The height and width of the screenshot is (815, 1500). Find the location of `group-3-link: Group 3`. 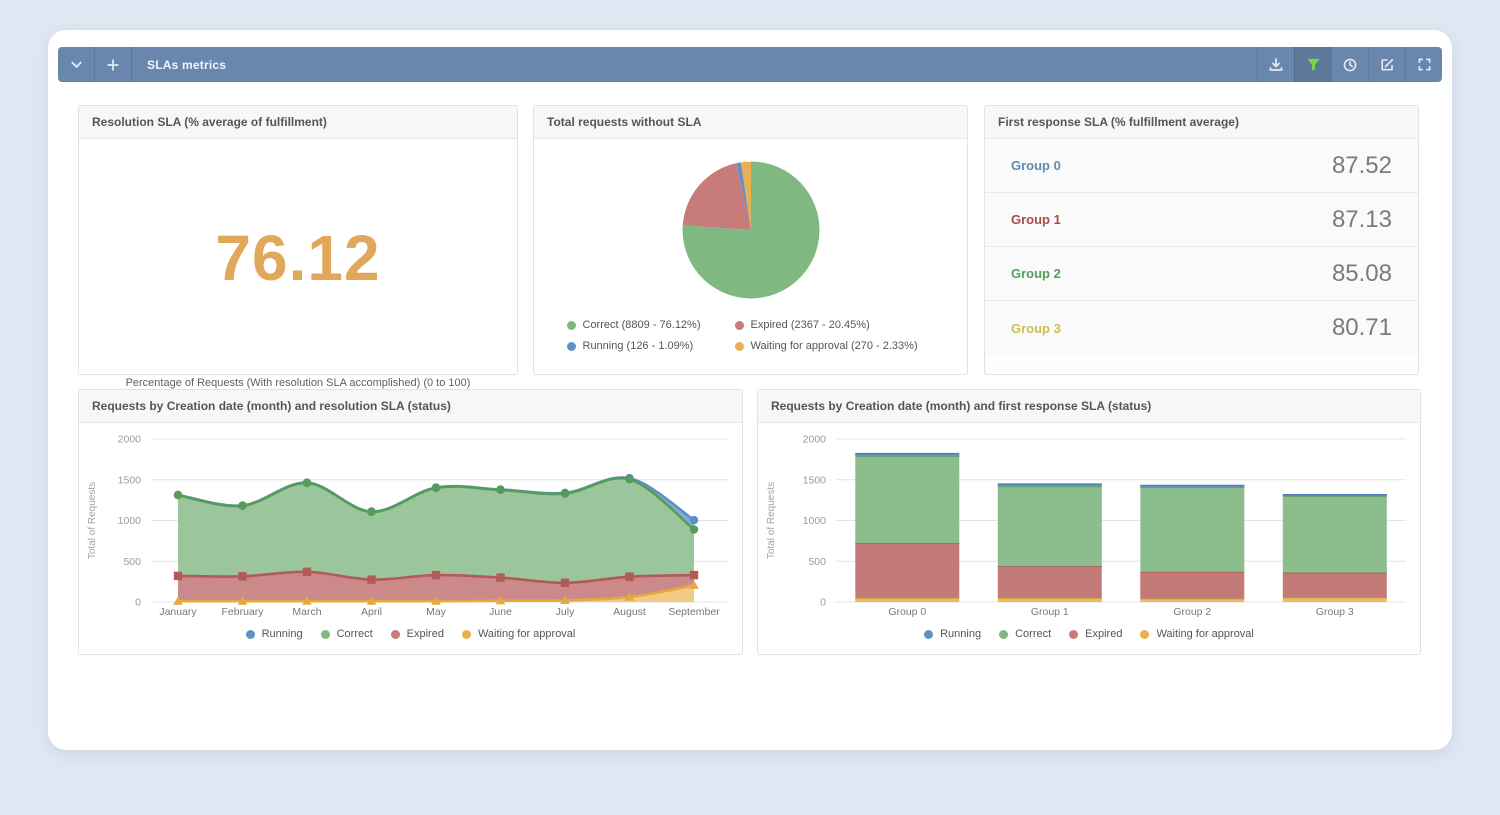

group-3-link: Group 3 is located at coordinates (1036, 328).